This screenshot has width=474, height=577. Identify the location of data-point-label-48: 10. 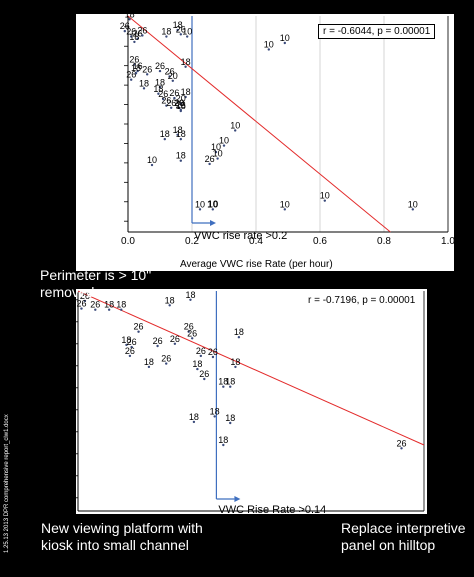
(413, 204).